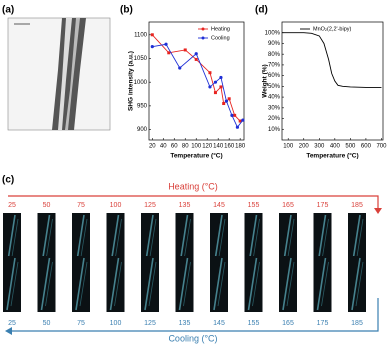 Image resolution: width=387 pixels, height=344 pixels. Describe the element at coordinates (12, 205) in the screenshot. I see `heating-temp: 25` at that location.